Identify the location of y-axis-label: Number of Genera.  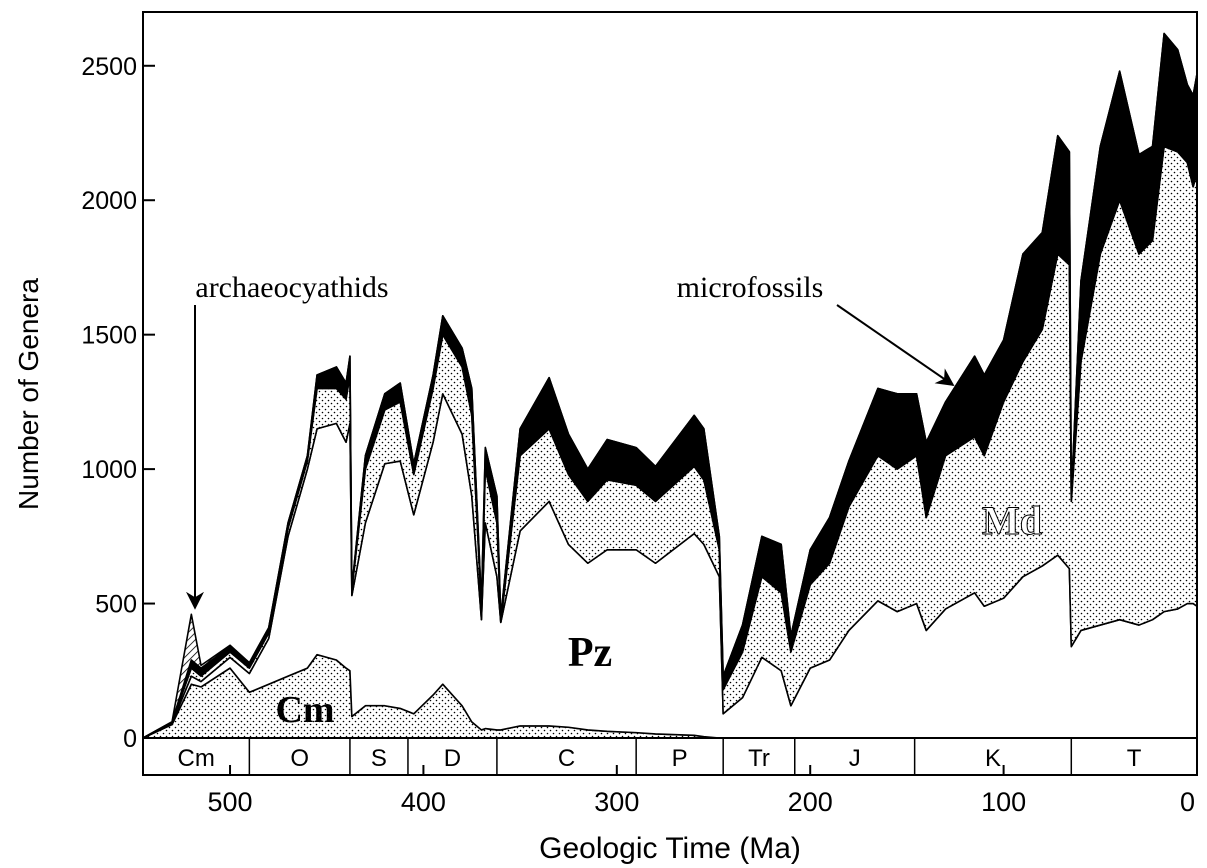
(28, 394).